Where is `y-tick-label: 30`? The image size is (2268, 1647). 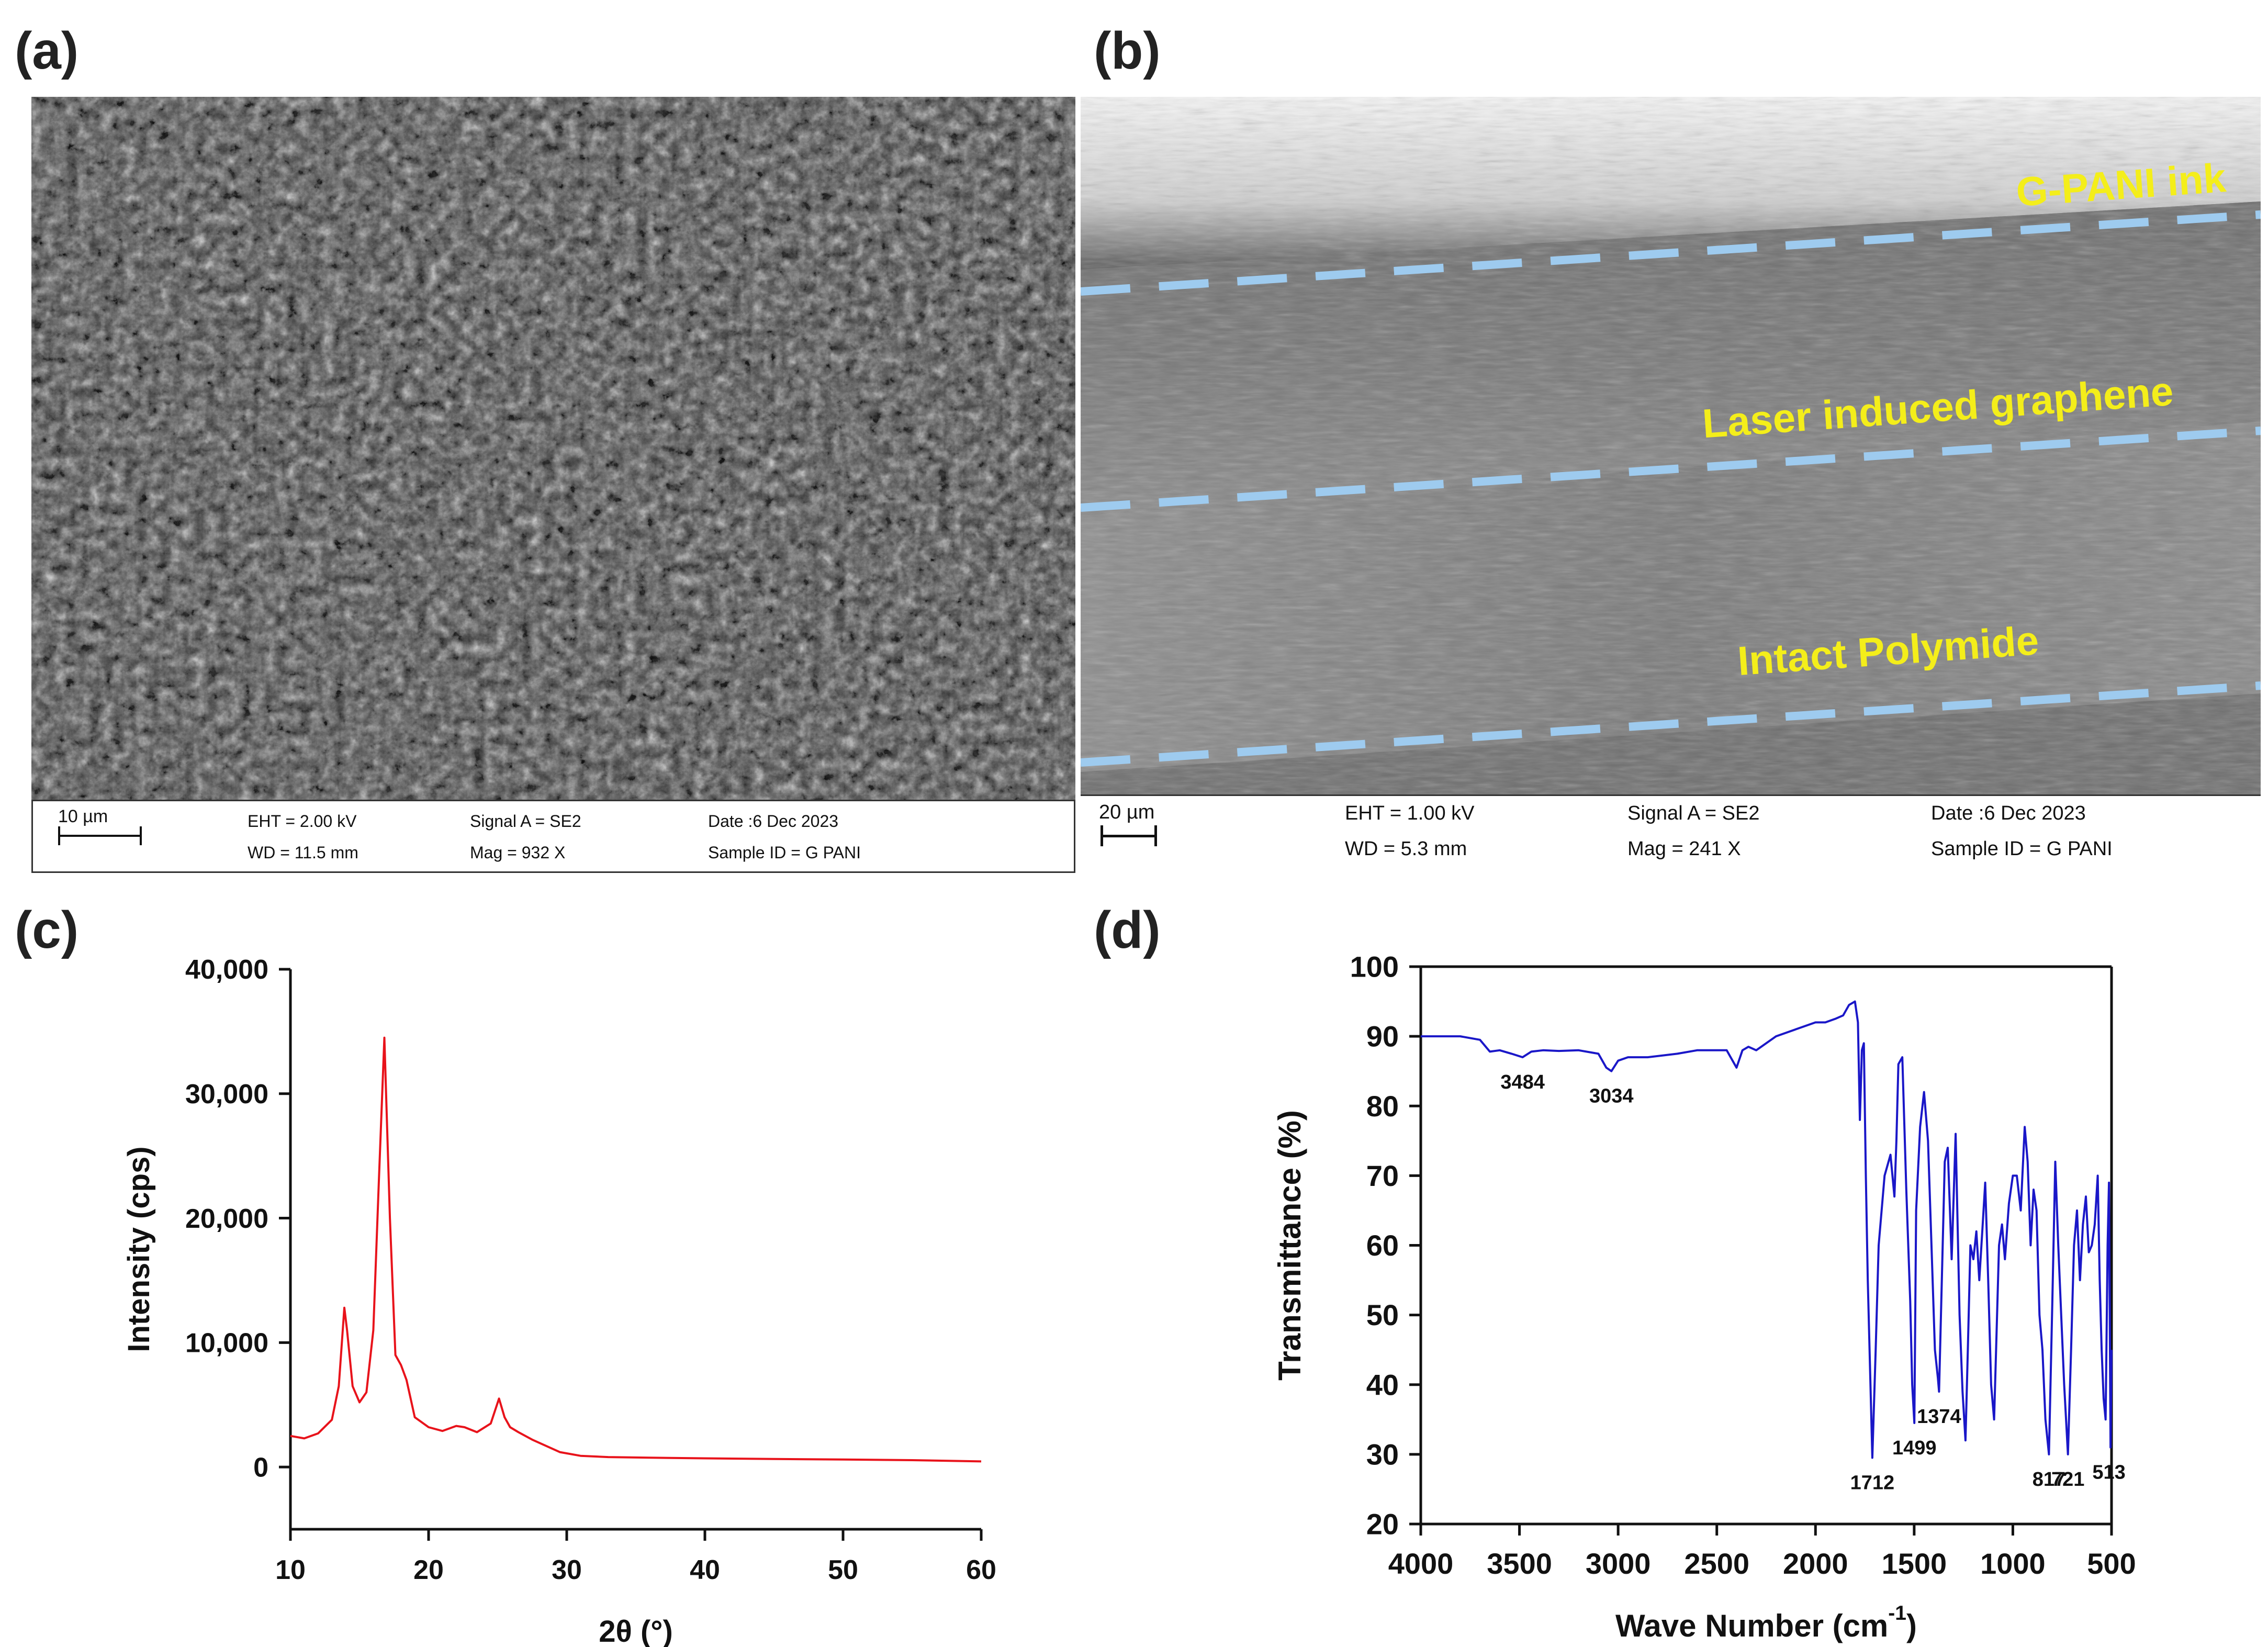
y-tick-label: 30 is located at coordinates (1382, 1455).